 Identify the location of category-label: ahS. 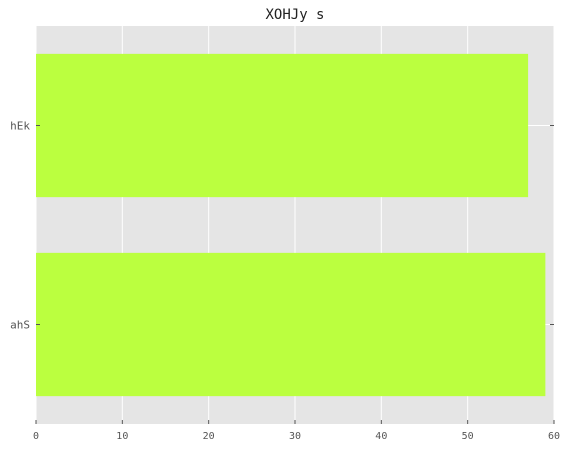
(20, 325).